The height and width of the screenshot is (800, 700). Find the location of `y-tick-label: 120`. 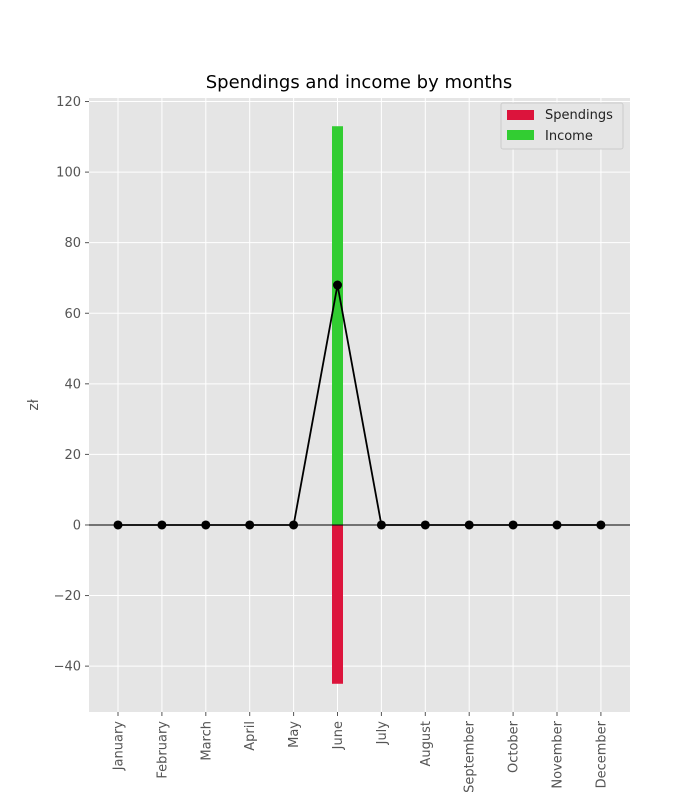

y-tick-label: 120 is located at coordinates (68, 102).